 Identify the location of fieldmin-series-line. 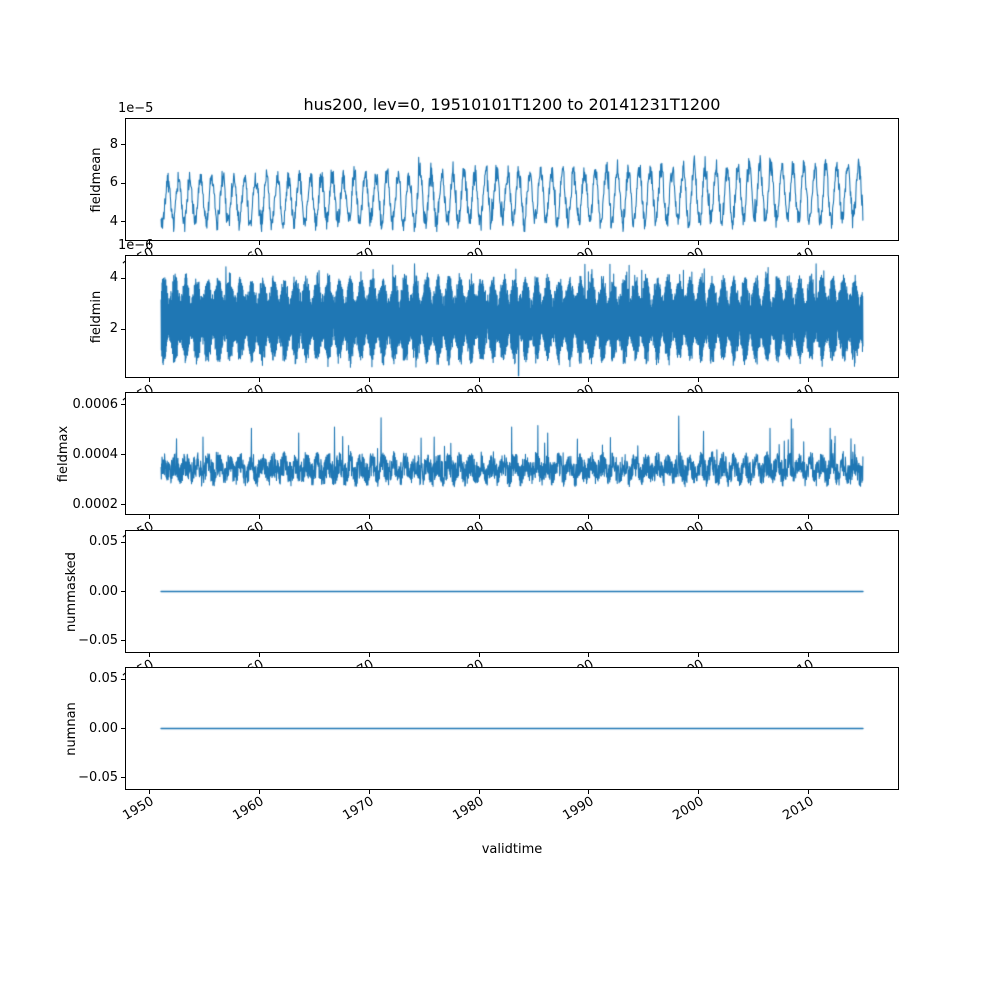
(512, 316).